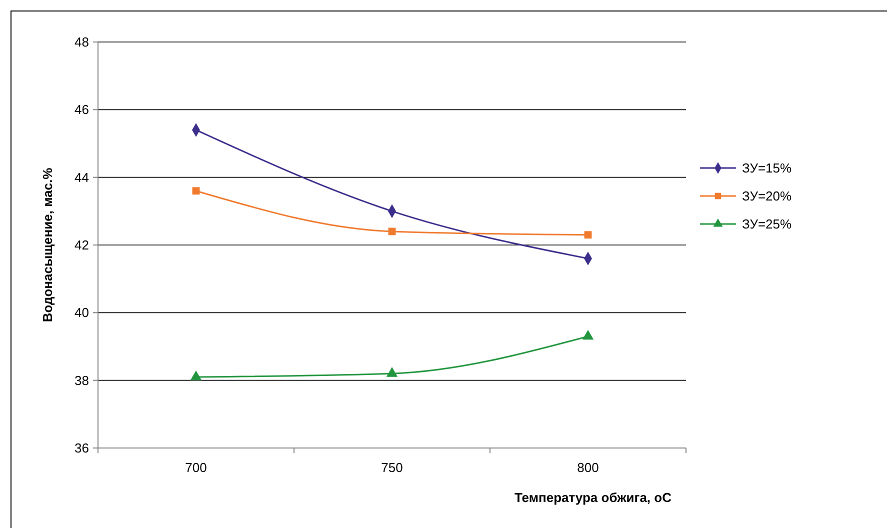 The image size is (887, 528). Describe the element at coordinates (81, 42) in the screenshot. I see `y-tick-label: 48` at that location.